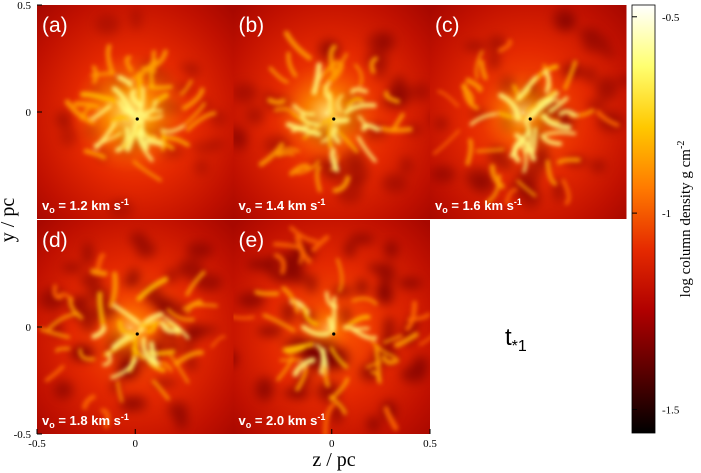 The width and height of the screenshot is (701, 473). What do you see at coordinates (671, 18) in the screenshot?
I see `colorbar-tick-label: -0.5` at bounding box center [671, 18].